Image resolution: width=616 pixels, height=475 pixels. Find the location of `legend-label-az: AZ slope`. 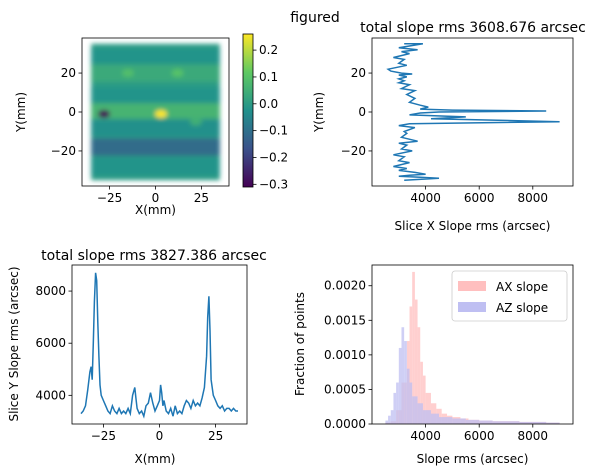

legend-label-az: AZ slope is located at coordinates (522, 308).